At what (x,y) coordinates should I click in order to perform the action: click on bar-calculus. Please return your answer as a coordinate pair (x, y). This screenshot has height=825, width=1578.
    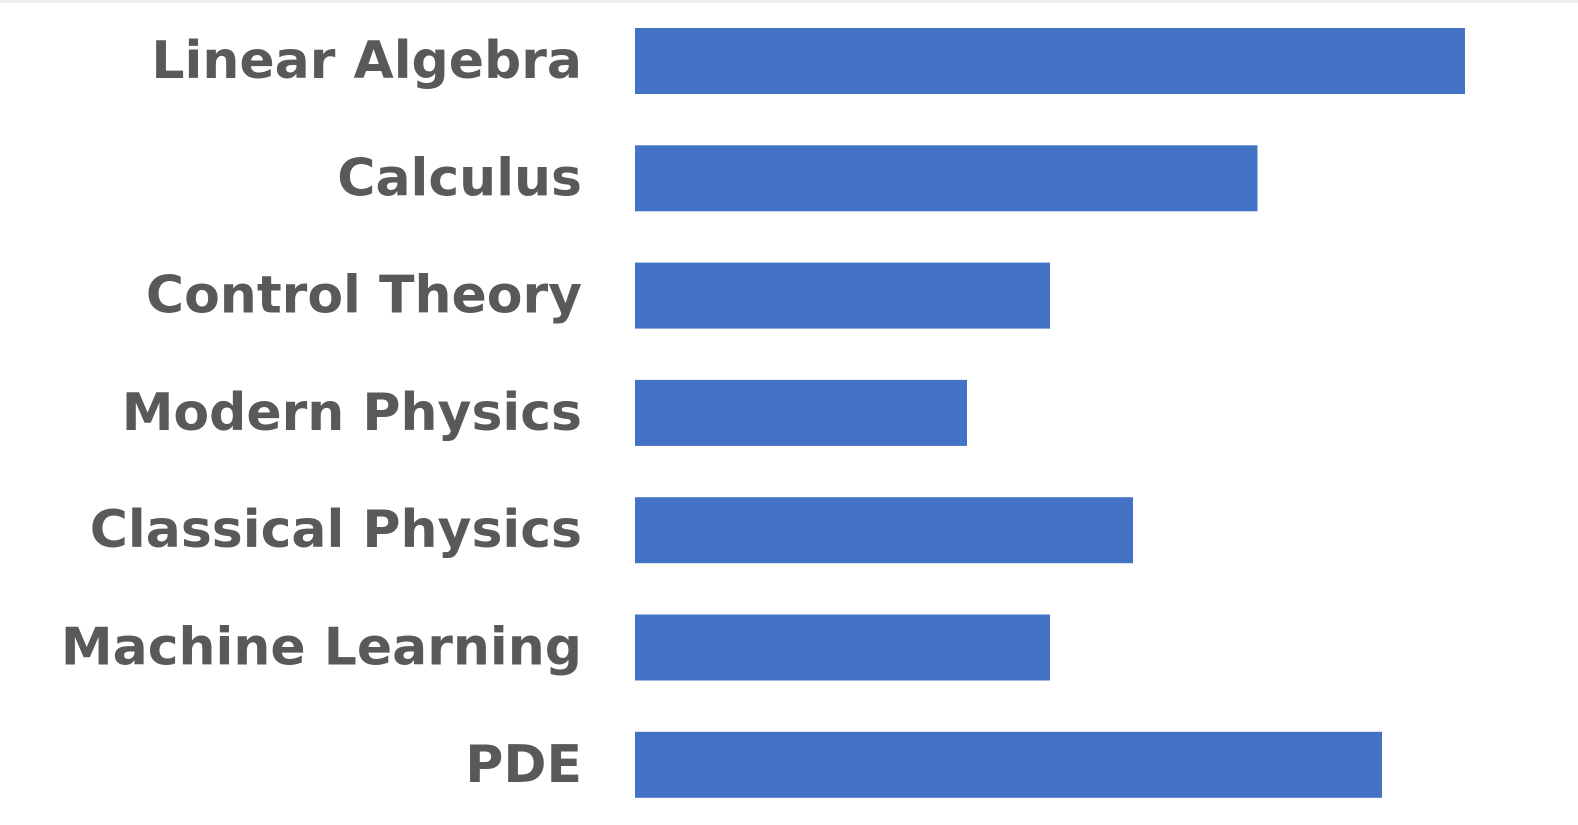
    Looking at the image, I should click on (946, 178).